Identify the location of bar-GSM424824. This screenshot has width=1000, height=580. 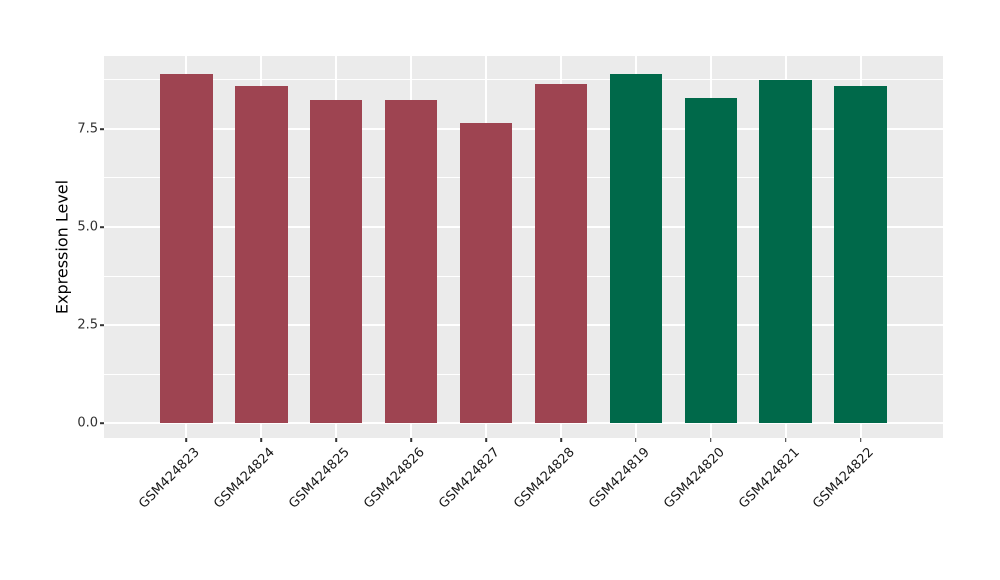
(261, 254).